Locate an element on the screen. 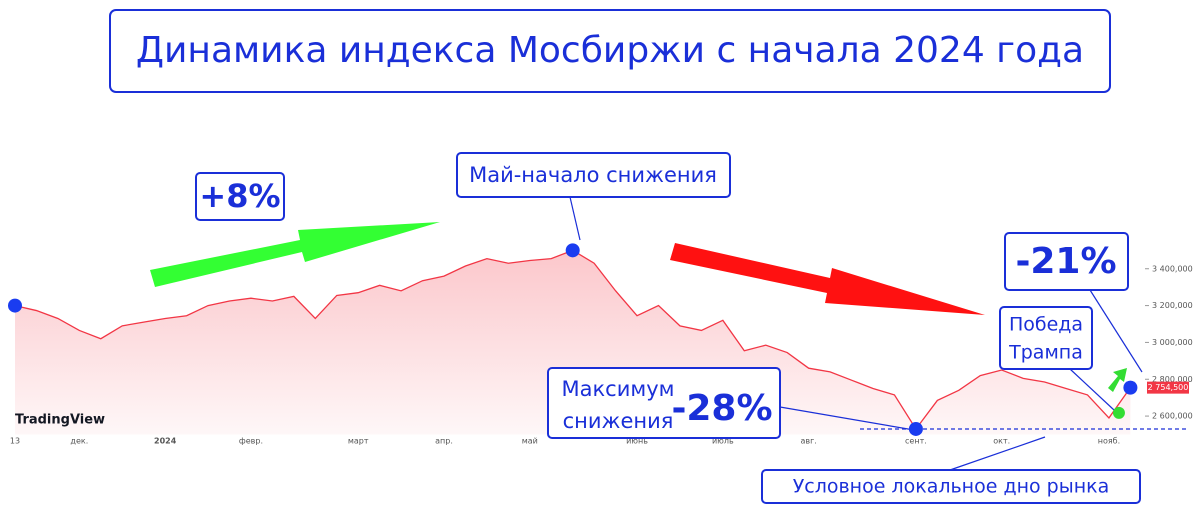  title-box is located at coordinates (610, 51).